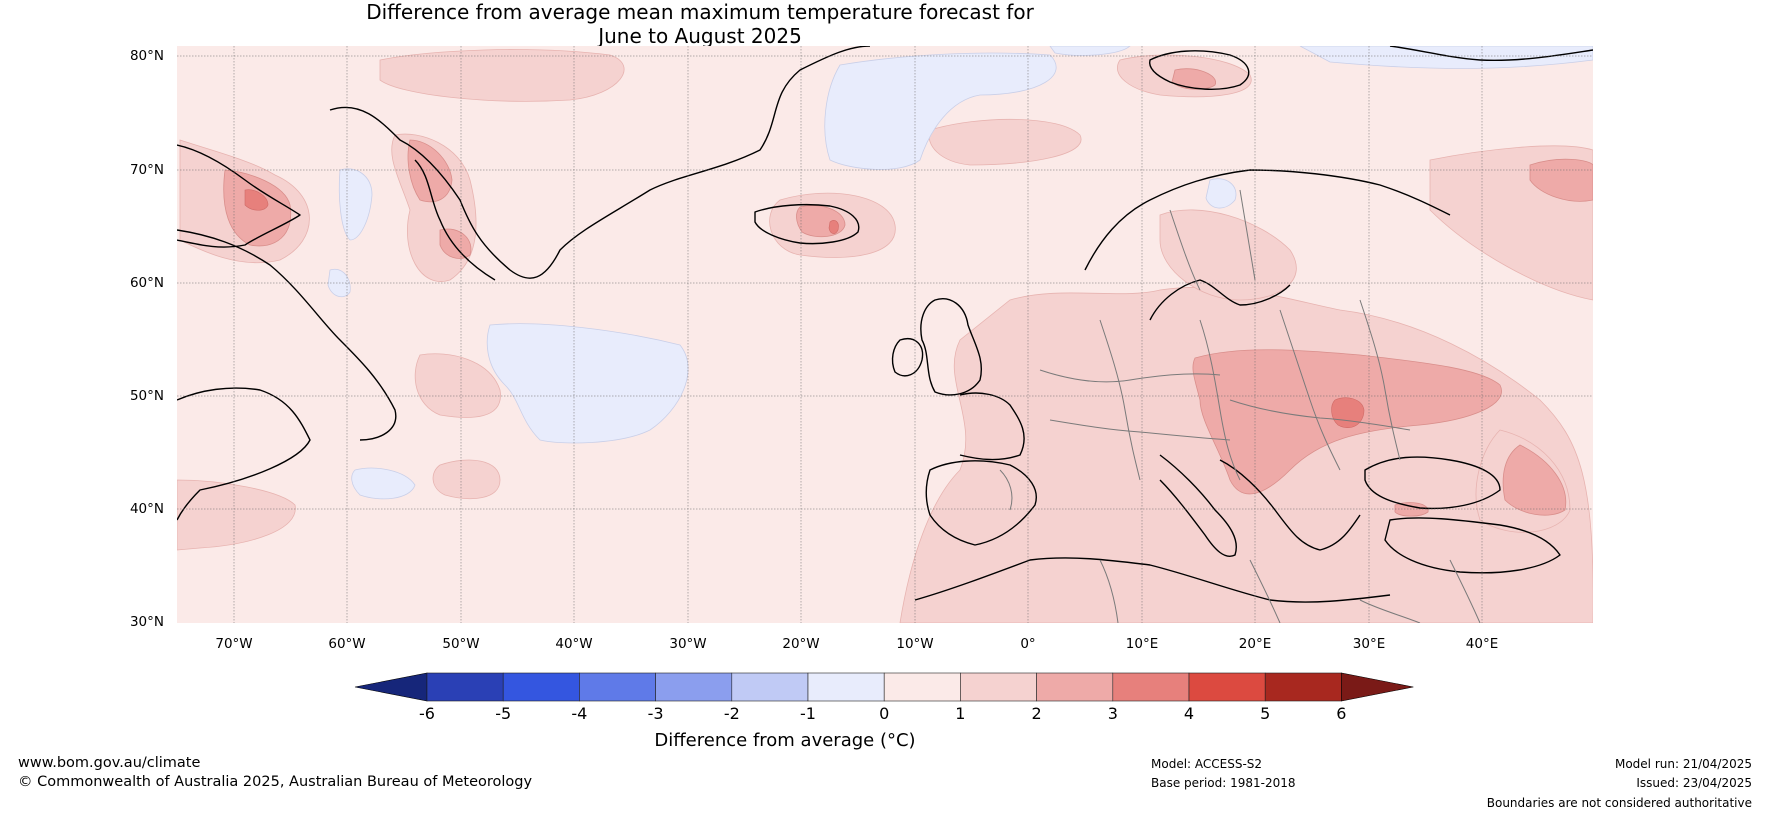  Describe the element at coordinates (234, 644) in the screenshot. I see `lon-label-70w: 70°W` at that location.